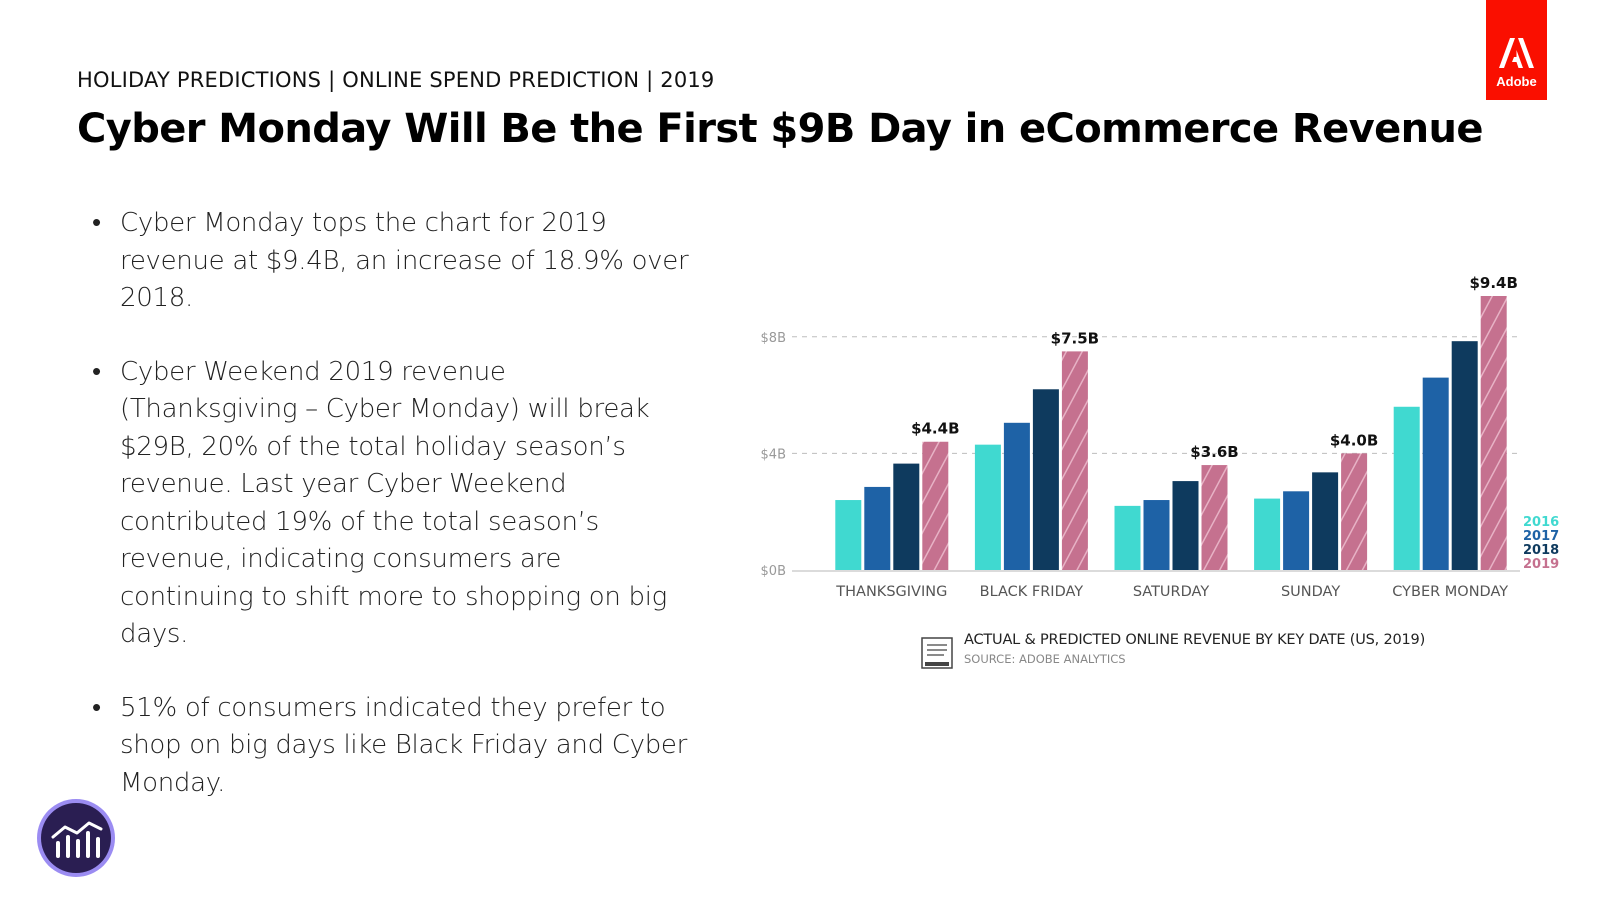  I want to click on bar-value-label: $9.4B, so click(1493, 283).